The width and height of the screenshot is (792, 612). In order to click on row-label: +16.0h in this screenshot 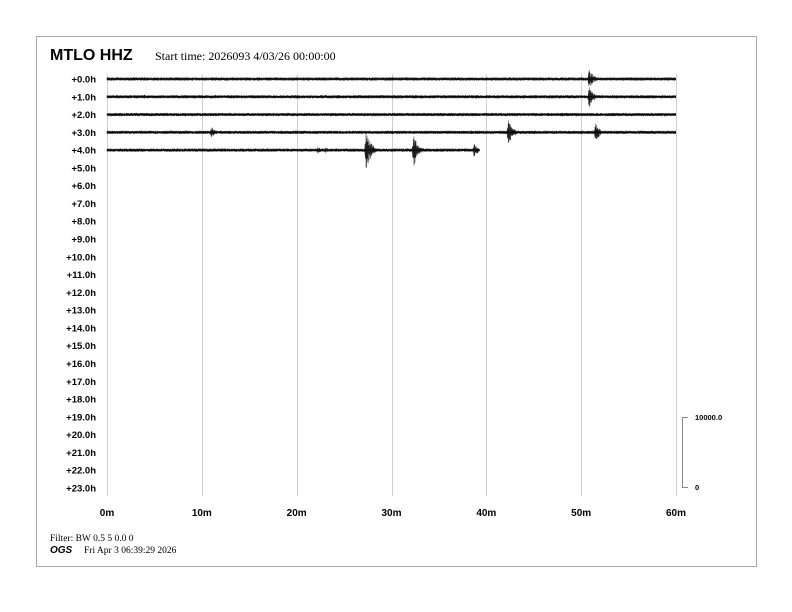, I will do `click(81, 364)`.